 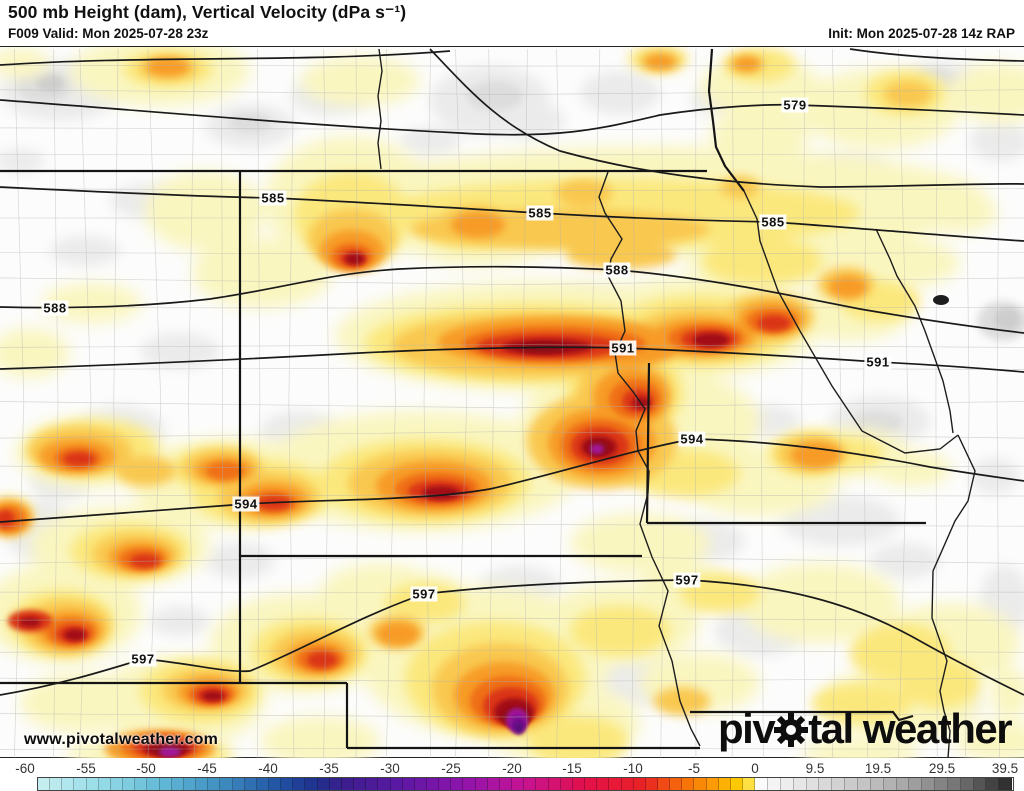 I want to click on colorbar-strip, so click(x=525, y=784).